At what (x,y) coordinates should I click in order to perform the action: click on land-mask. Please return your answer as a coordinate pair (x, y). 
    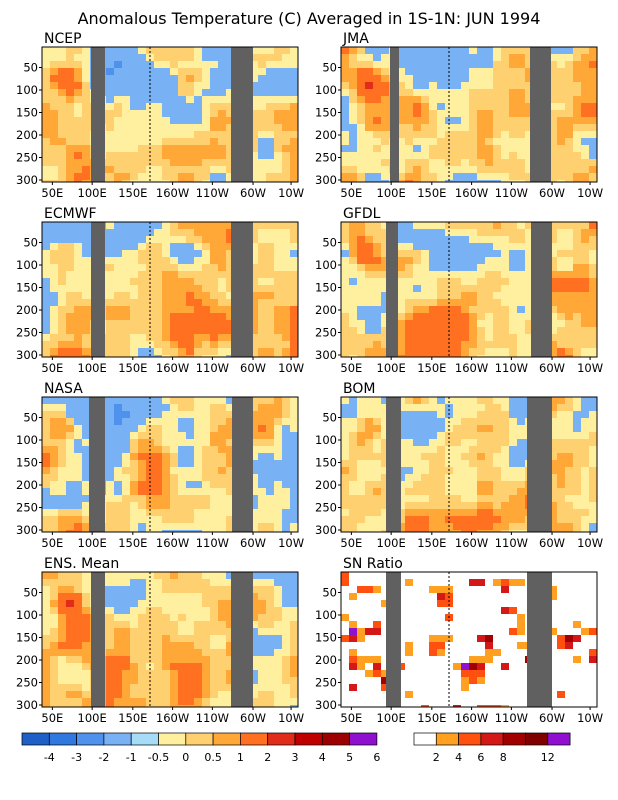
    Looking at the image, I should click on (539, 464).